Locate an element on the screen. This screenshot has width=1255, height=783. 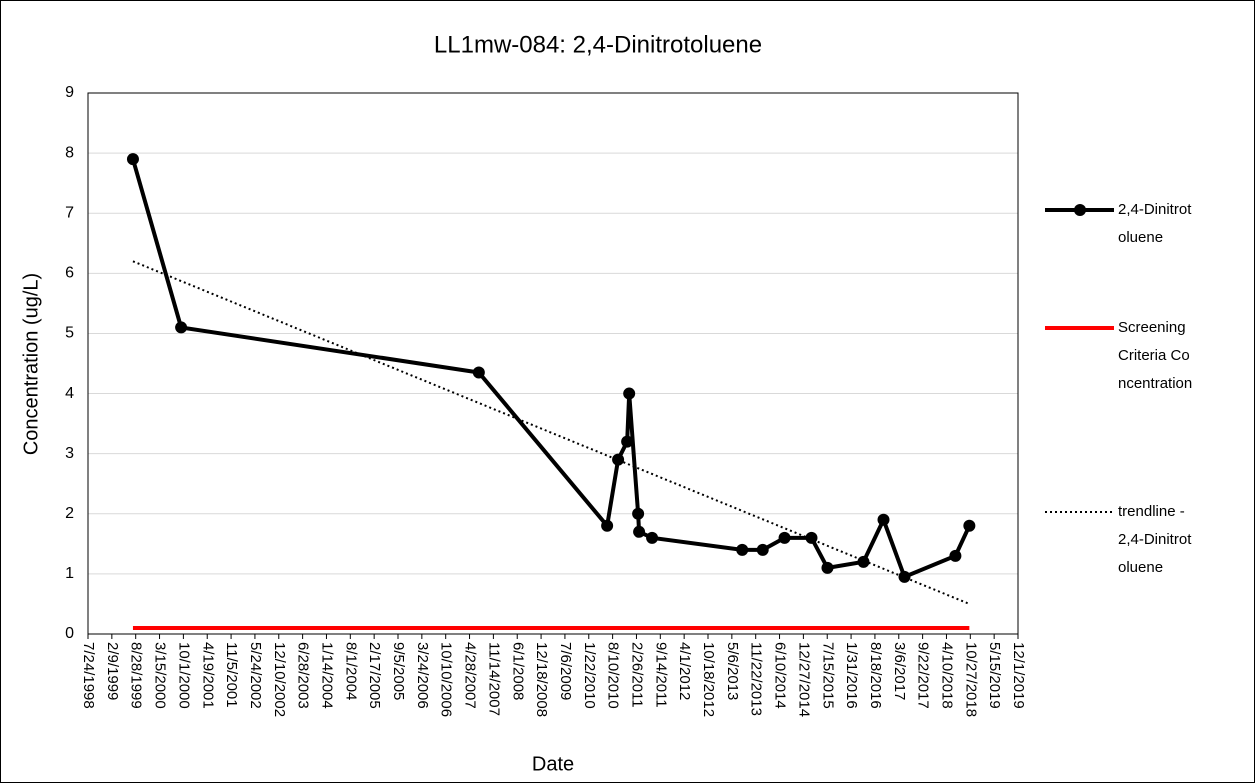
x-tick-label: 8/1/2004 is located at coordinates (350, 671).